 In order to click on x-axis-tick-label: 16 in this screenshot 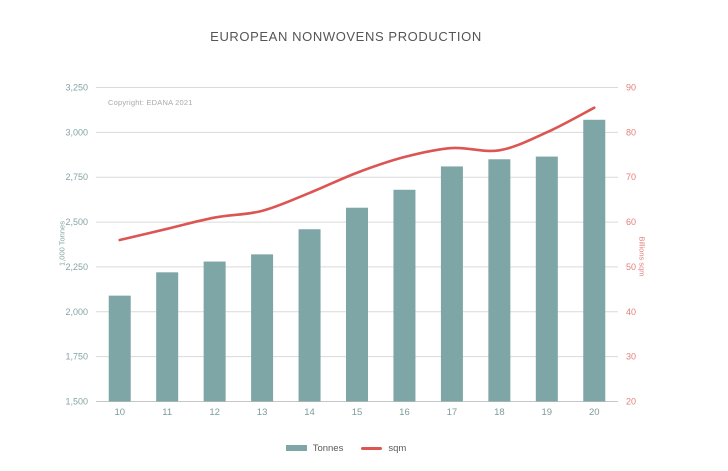, I will do `click(404, 412)`.